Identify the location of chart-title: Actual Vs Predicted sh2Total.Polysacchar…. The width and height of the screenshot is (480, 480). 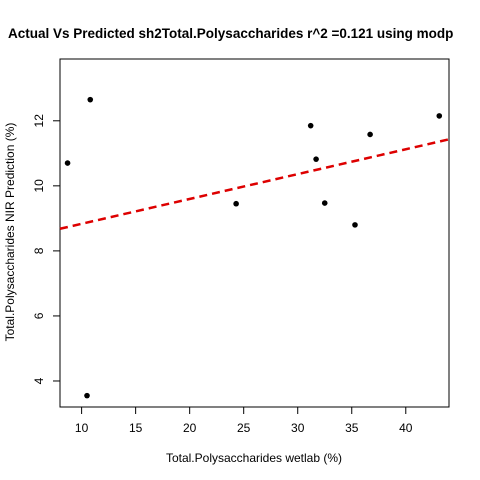
(230, 33).